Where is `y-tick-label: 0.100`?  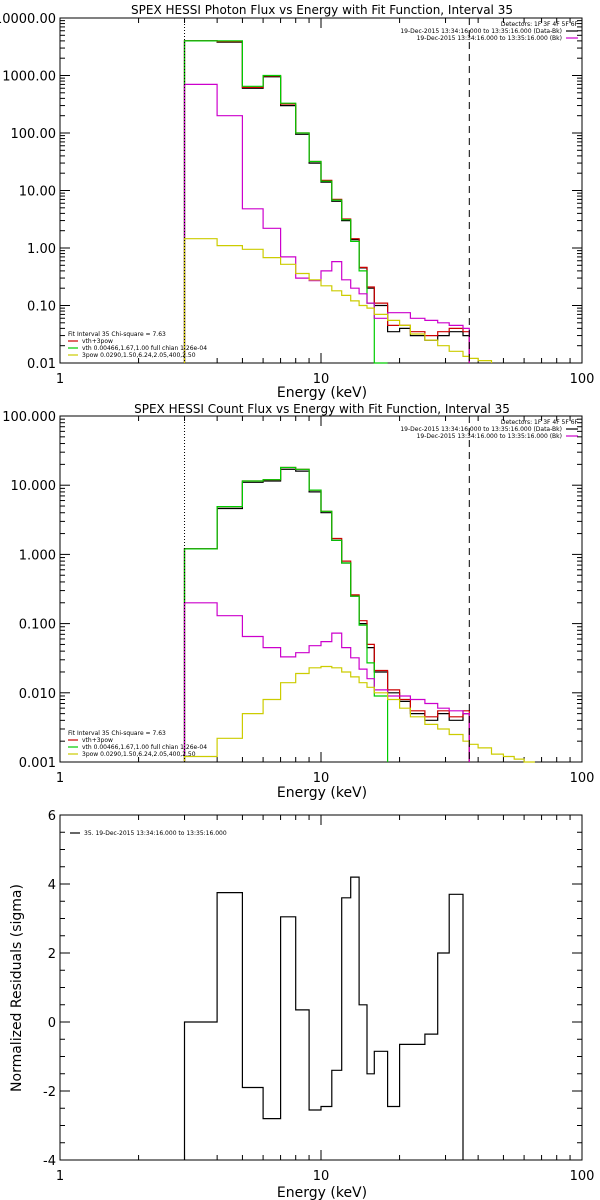 y-tick-label: 0.100 is located at coordinates (37, 625).